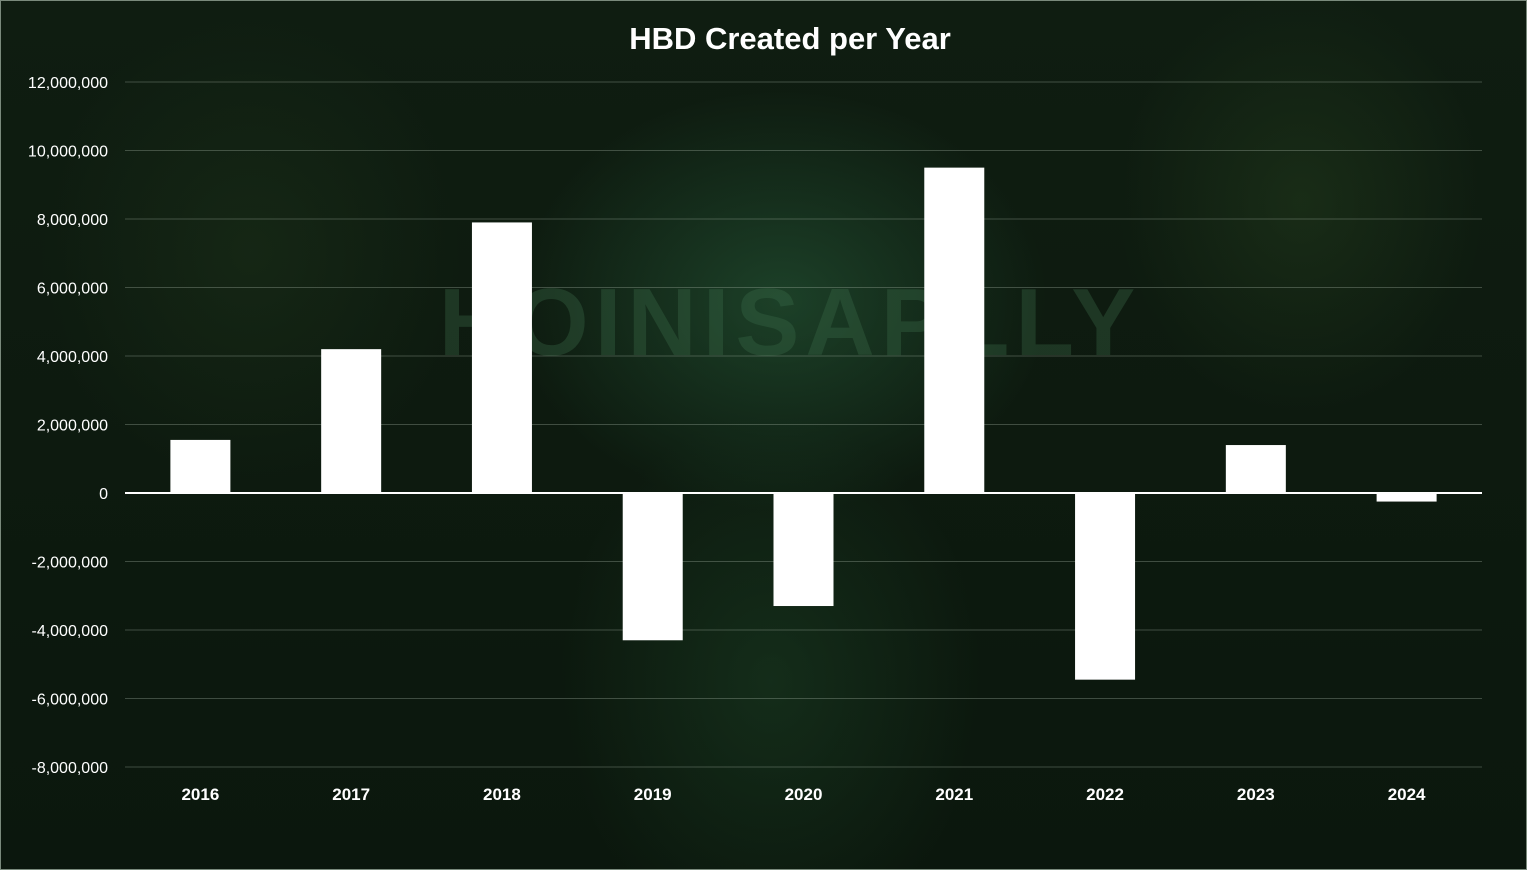 The image size is (1527, 870). Describe the element at coordinates (72, 289) in the screenshot. I see `y-tick-label: 6,000,000` at that location.